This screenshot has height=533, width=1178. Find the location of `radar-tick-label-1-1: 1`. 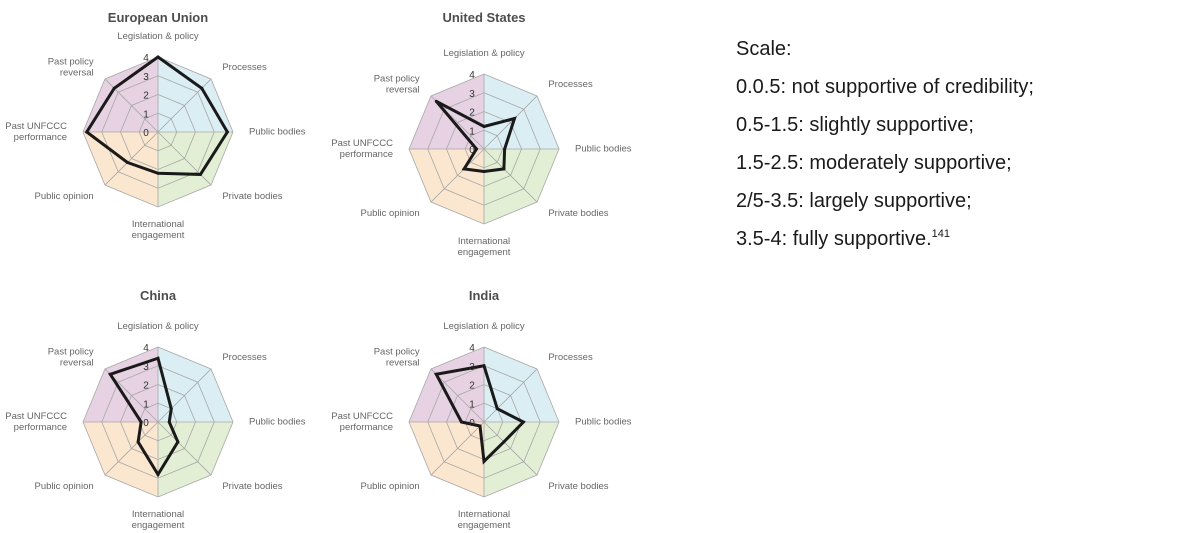

radar-tick-label-1-1: 1 is located at coordinates (472, 131).